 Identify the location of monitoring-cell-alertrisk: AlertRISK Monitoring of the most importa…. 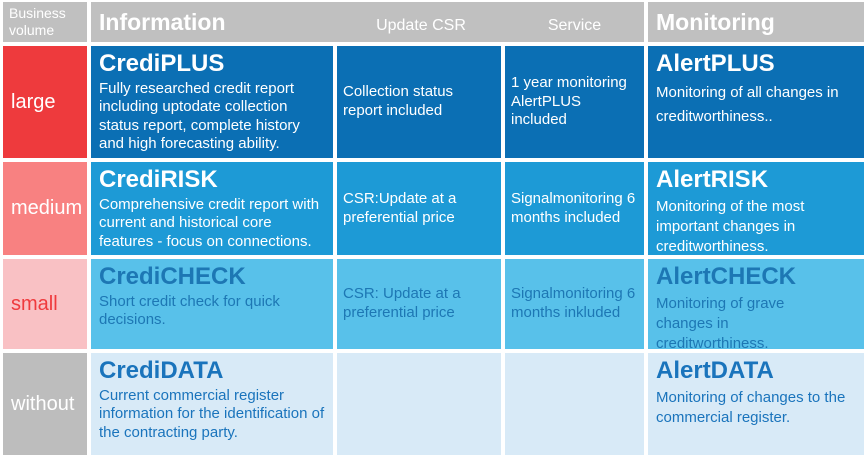
(756, 208).